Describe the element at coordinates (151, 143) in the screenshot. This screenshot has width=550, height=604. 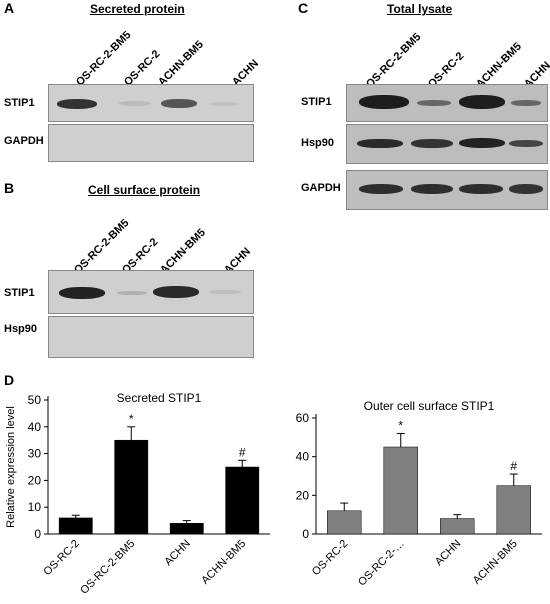
I see `panel-a-blot-gapdh` at that location.